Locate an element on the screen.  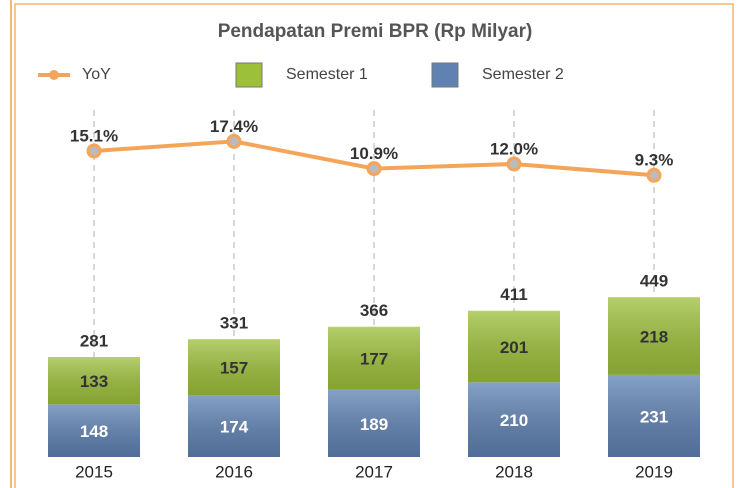
line-label: 10.9% is located at coordinates (374, 153).